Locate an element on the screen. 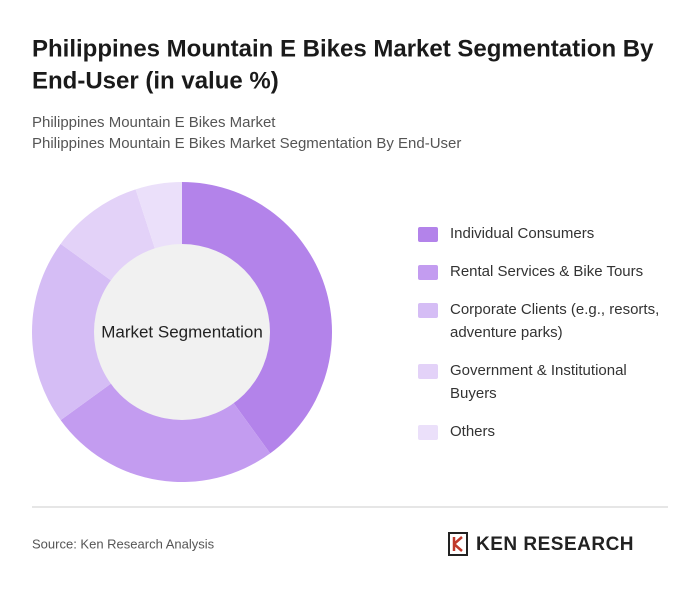  donut-hole is located at coordinates (182, 332).